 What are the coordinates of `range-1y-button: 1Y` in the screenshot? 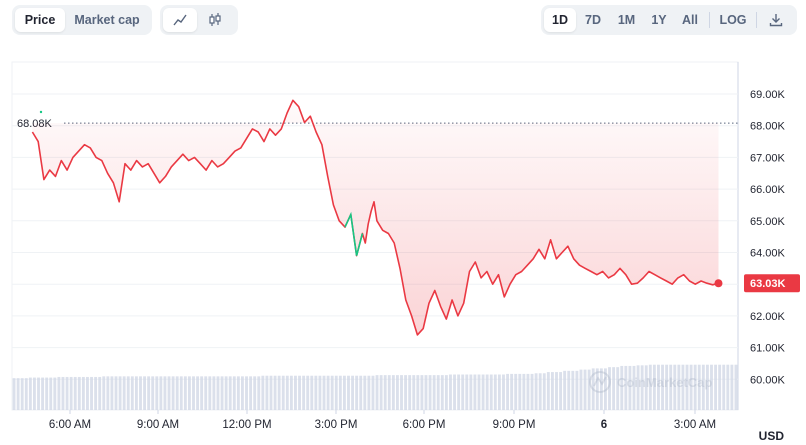 It's located at (659, 20).